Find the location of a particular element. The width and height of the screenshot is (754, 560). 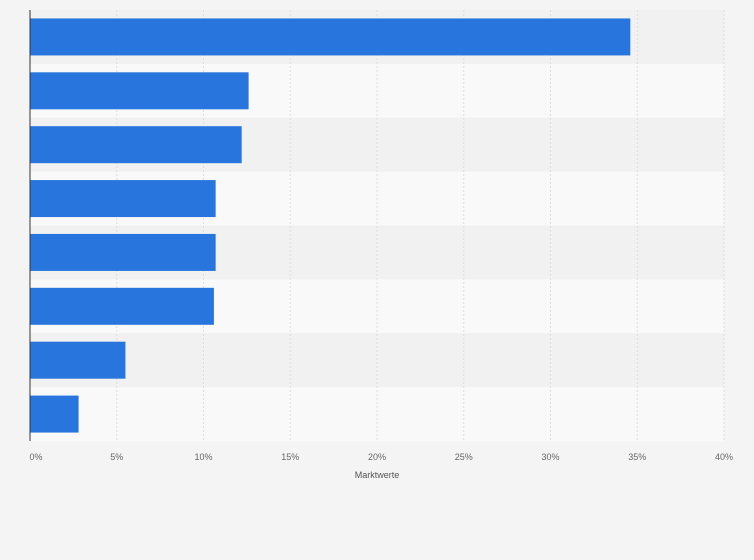

x-tick-label: 35% is located at coordinates (637, 457).